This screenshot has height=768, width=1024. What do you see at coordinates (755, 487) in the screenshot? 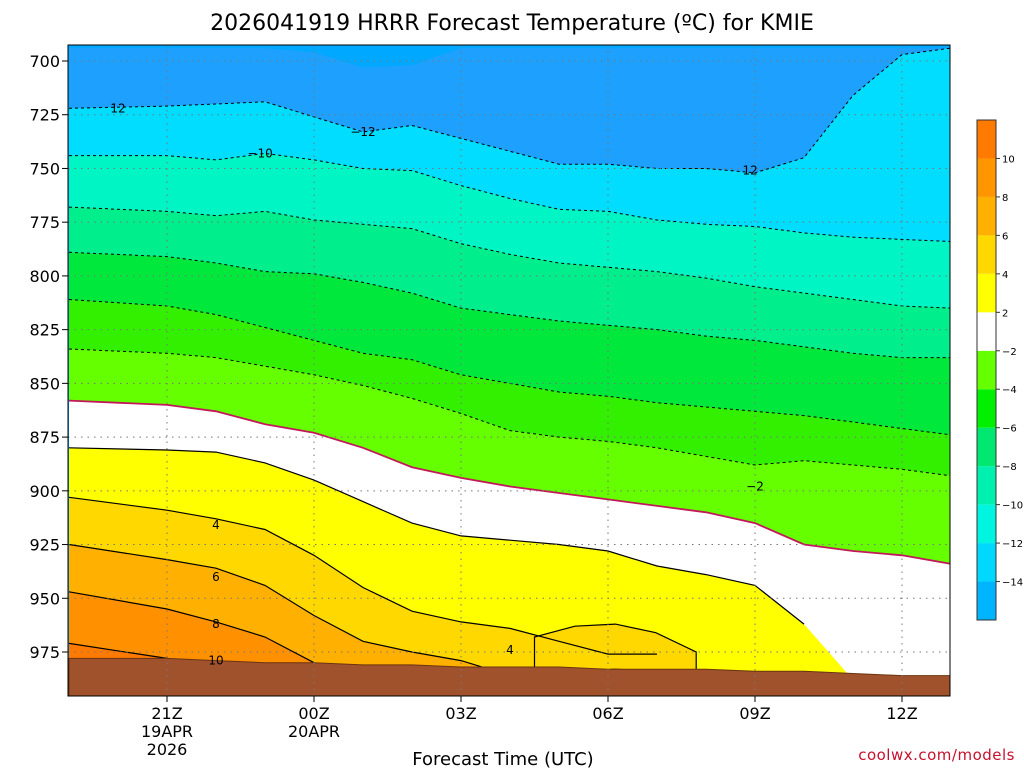
I see `contour-label-4: −2` at bounding box center [755, 487].